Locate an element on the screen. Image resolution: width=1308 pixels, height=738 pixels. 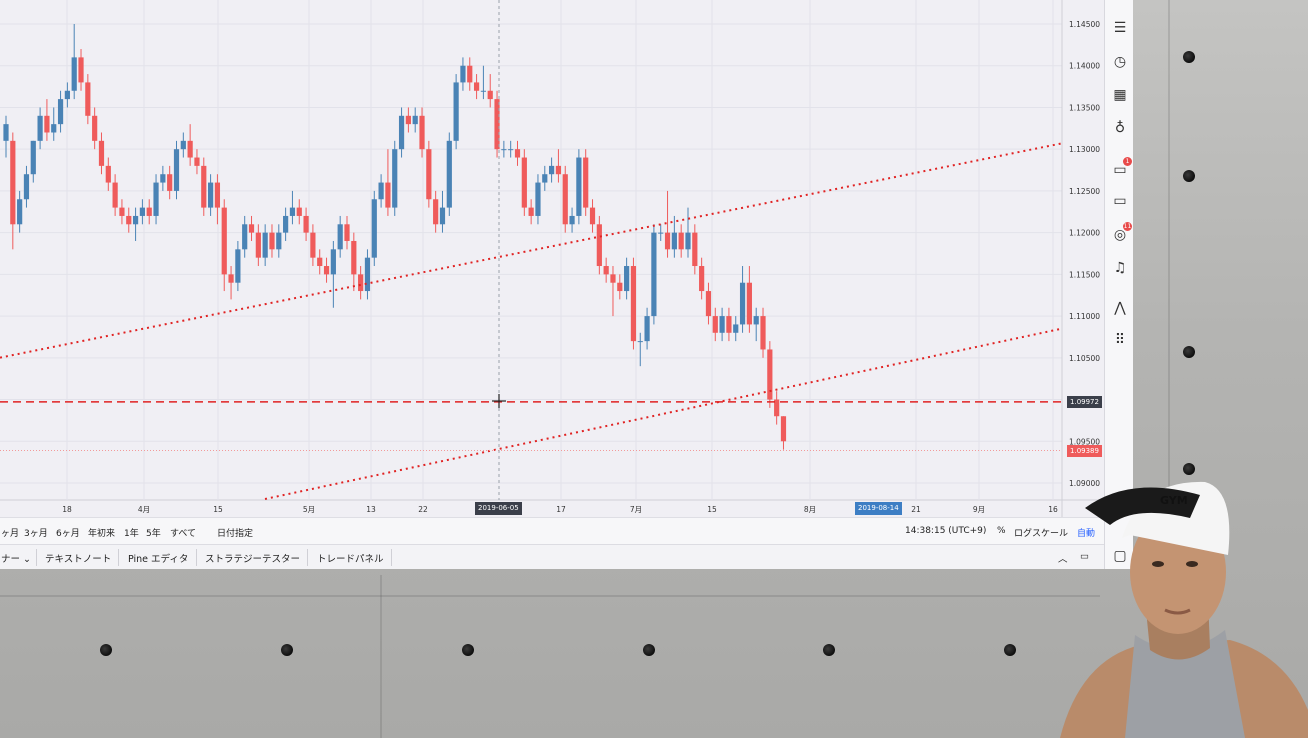
broadcast-icon: ◎ is located at coordinates (1120, 235).